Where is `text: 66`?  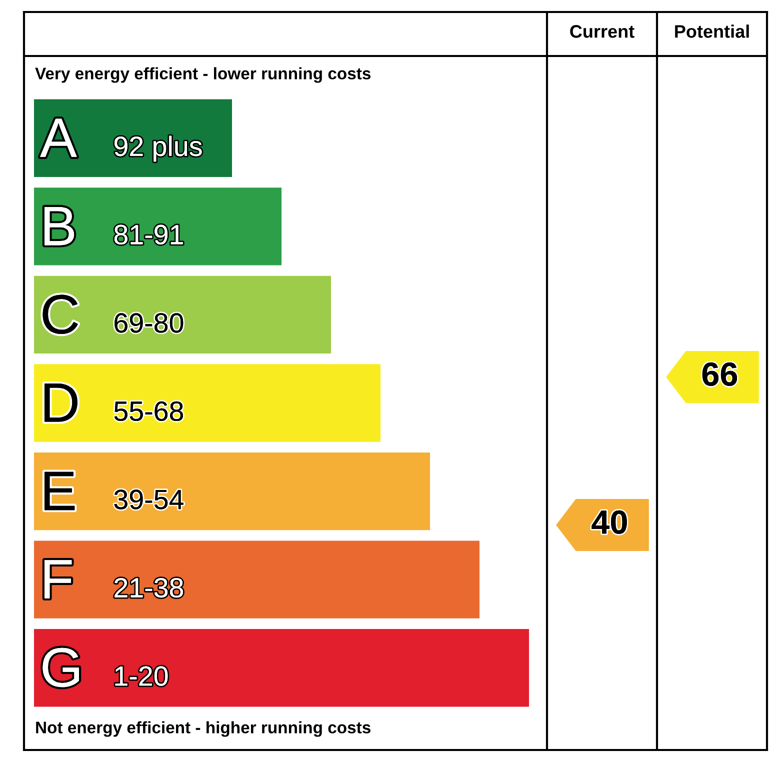 text: 66 is located at coordinates (720, 374).